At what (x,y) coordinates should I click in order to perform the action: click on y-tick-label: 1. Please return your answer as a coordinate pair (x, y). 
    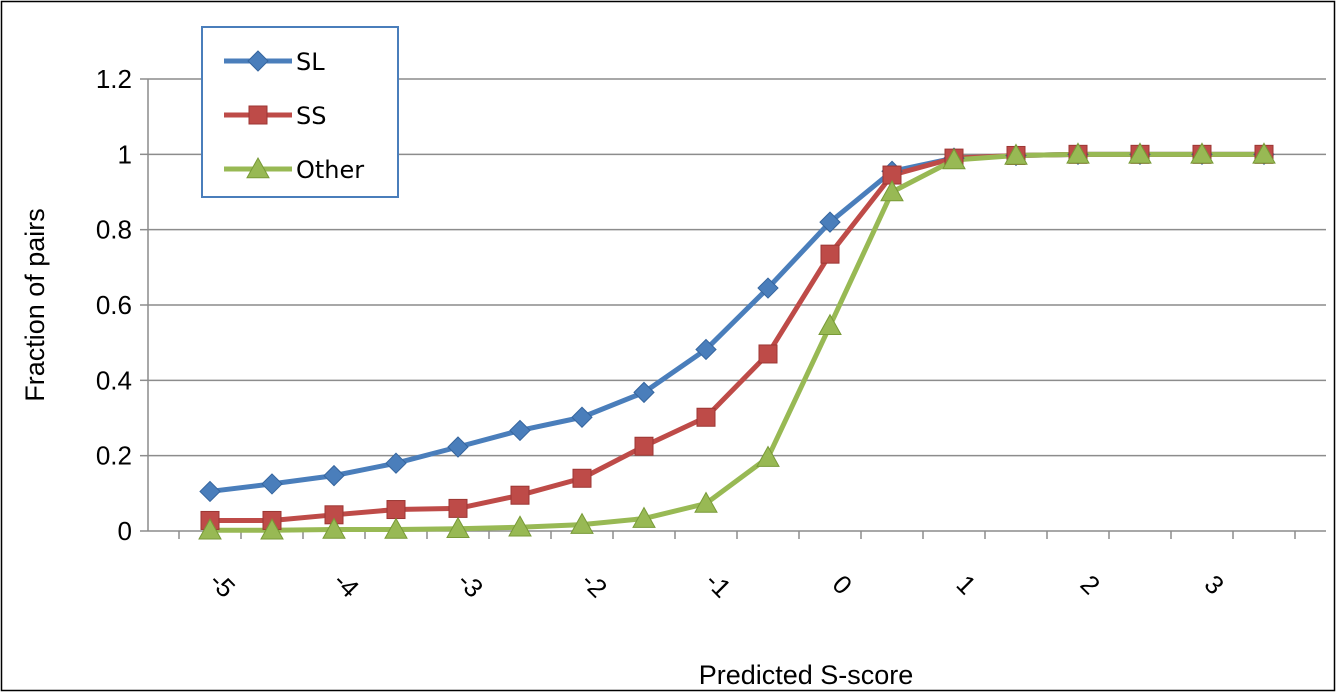
    Looking at the image, I should click on (125, 154).